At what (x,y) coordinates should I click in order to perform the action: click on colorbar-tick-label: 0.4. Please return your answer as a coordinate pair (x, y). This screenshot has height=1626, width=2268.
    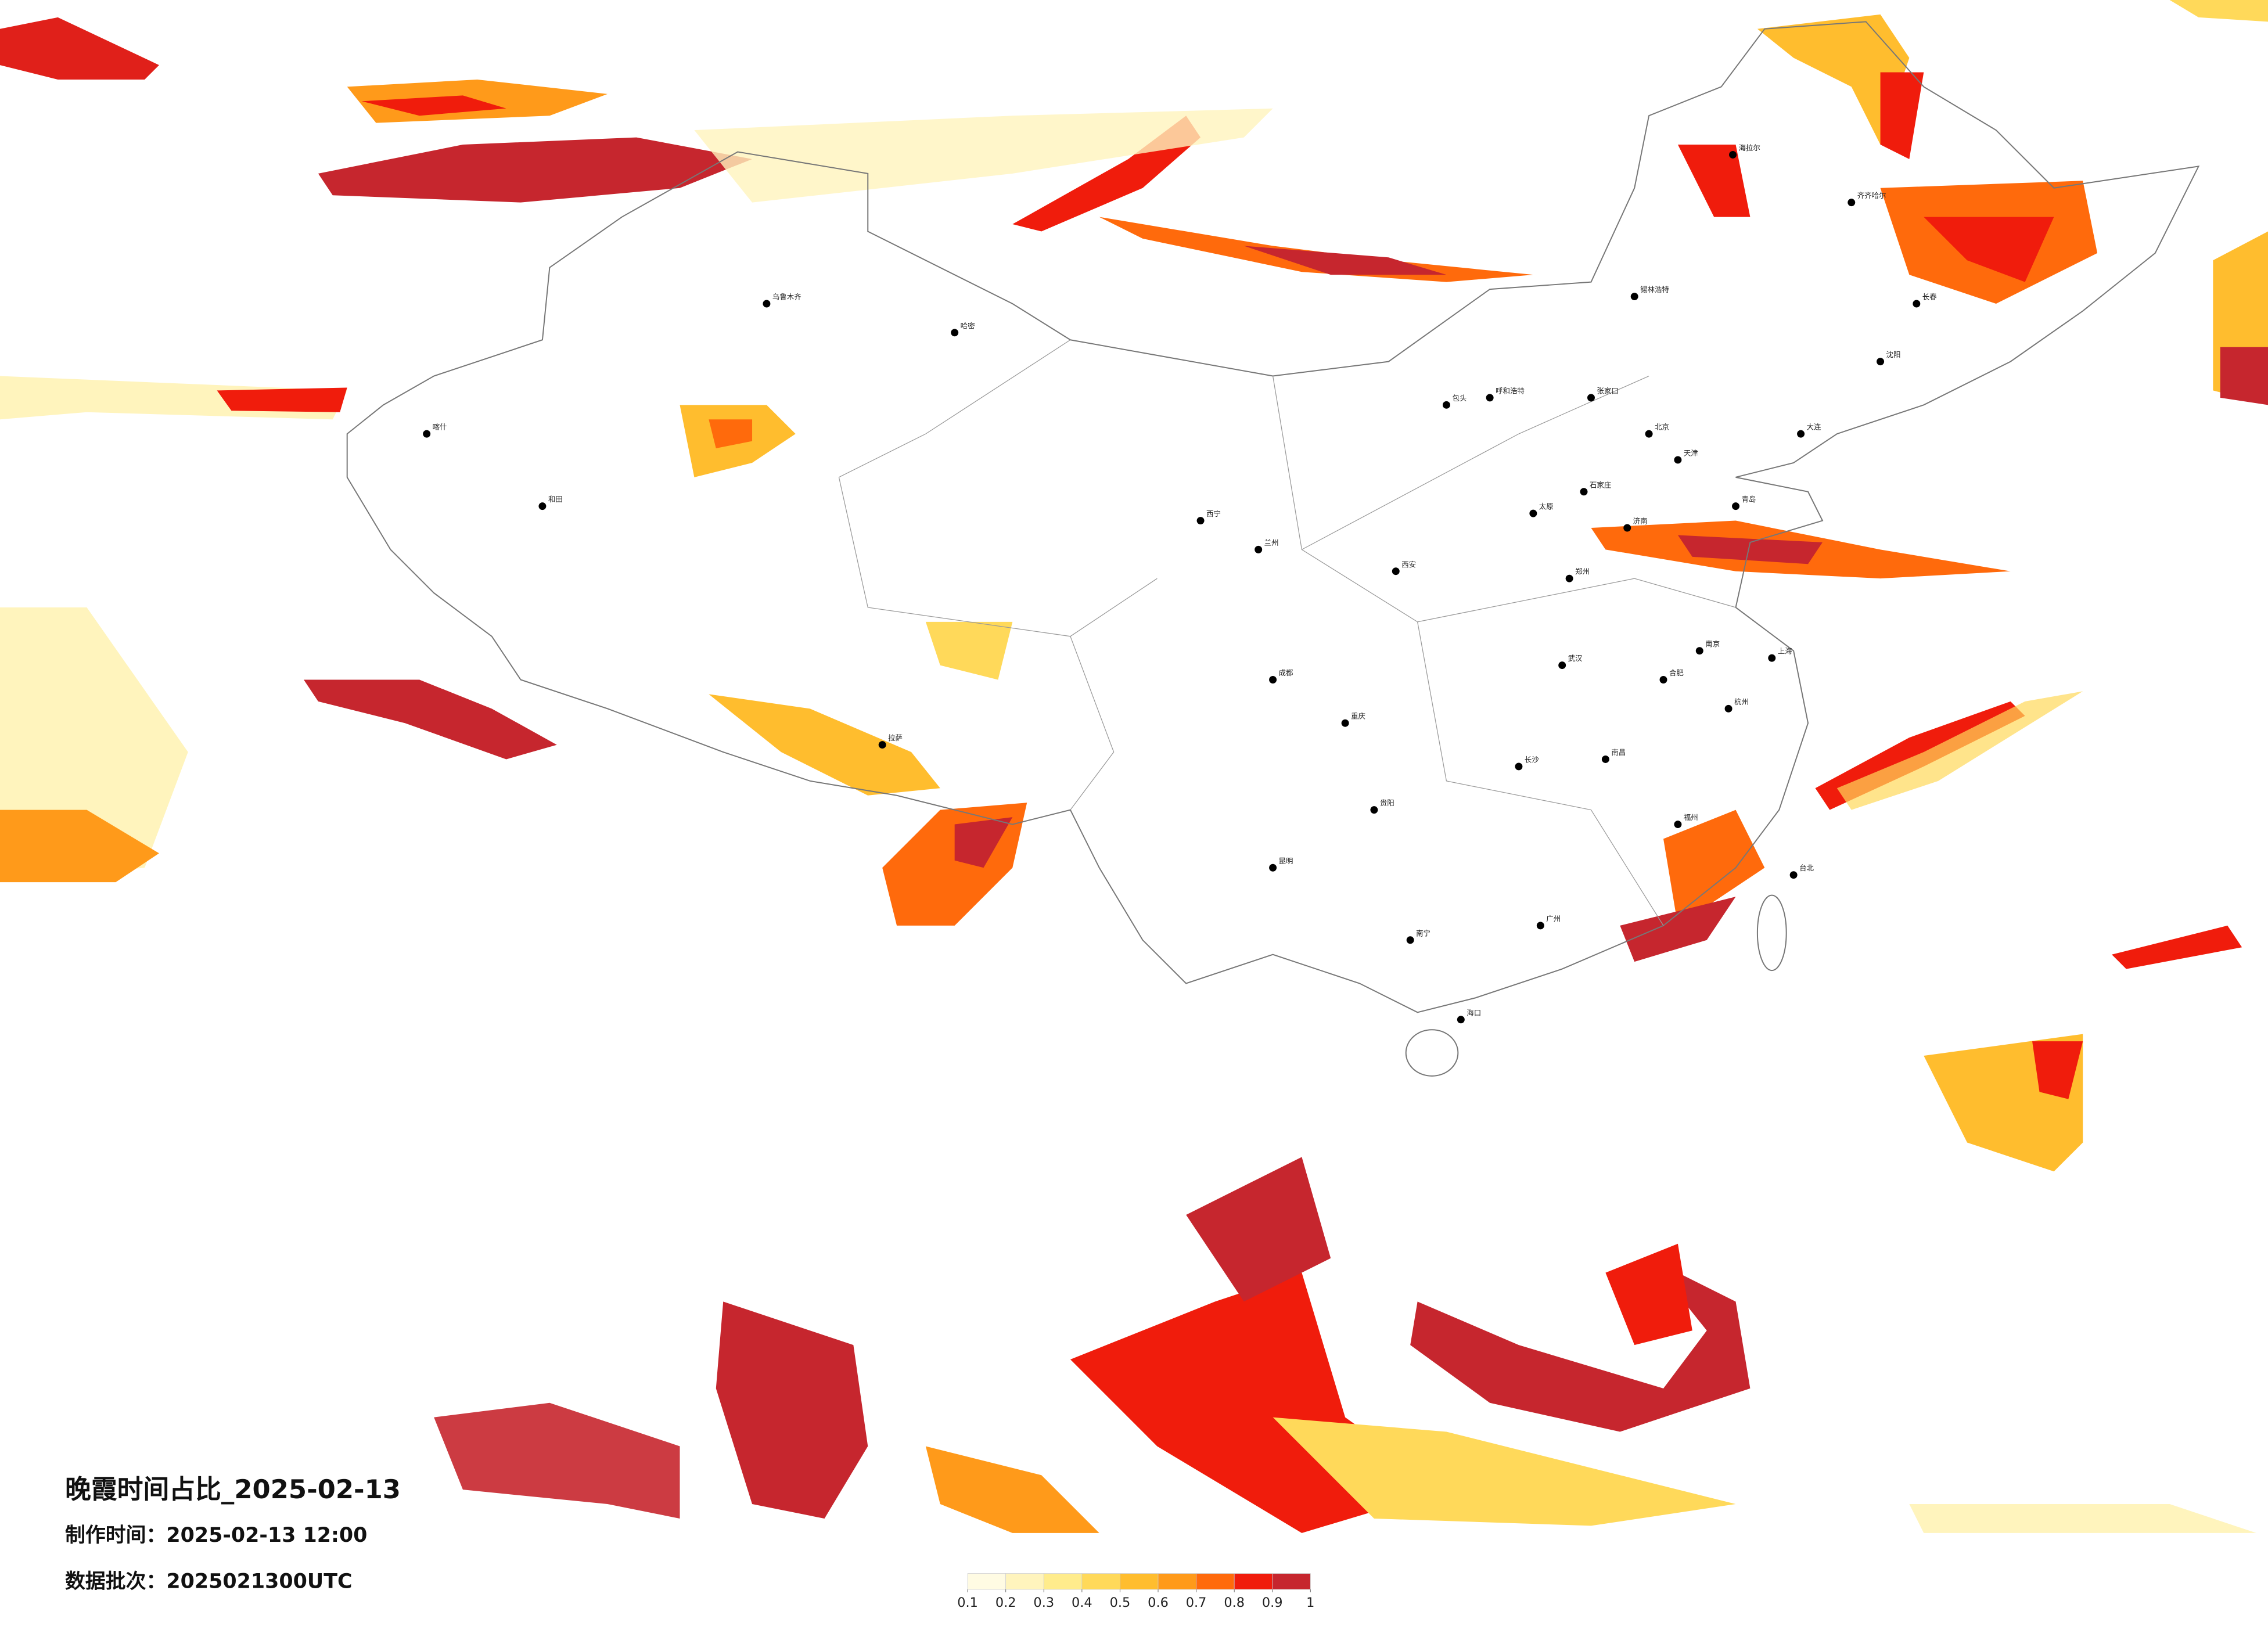
    Looking at the image, I should click on (1082, 1602).